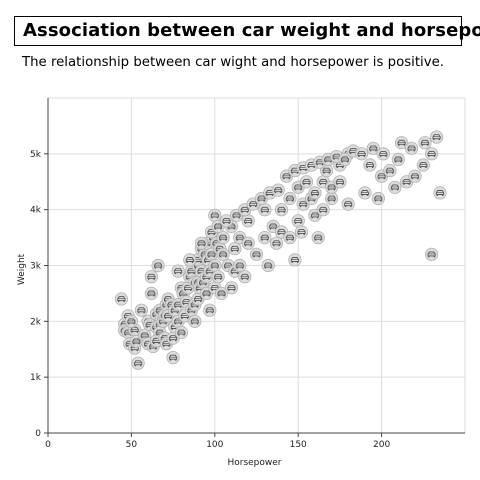 The image size is (480, 480). I want to click on x-tick-label: 200, so click(381, 445).